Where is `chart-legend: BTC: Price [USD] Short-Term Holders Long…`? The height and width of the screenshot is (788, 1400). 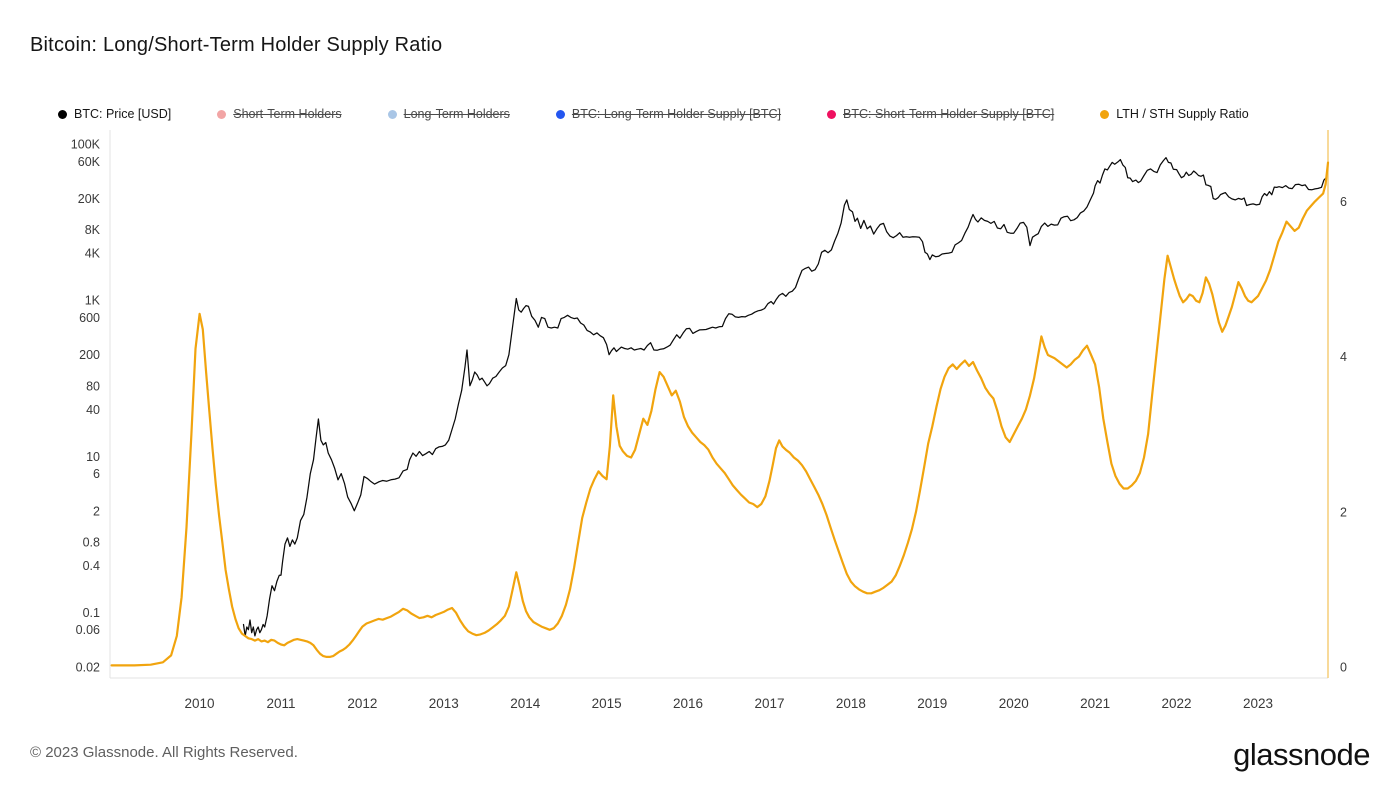 chart-legend: BTC: Price [USD] Short-Term Holders Long… is located at coordinates (653, 114).